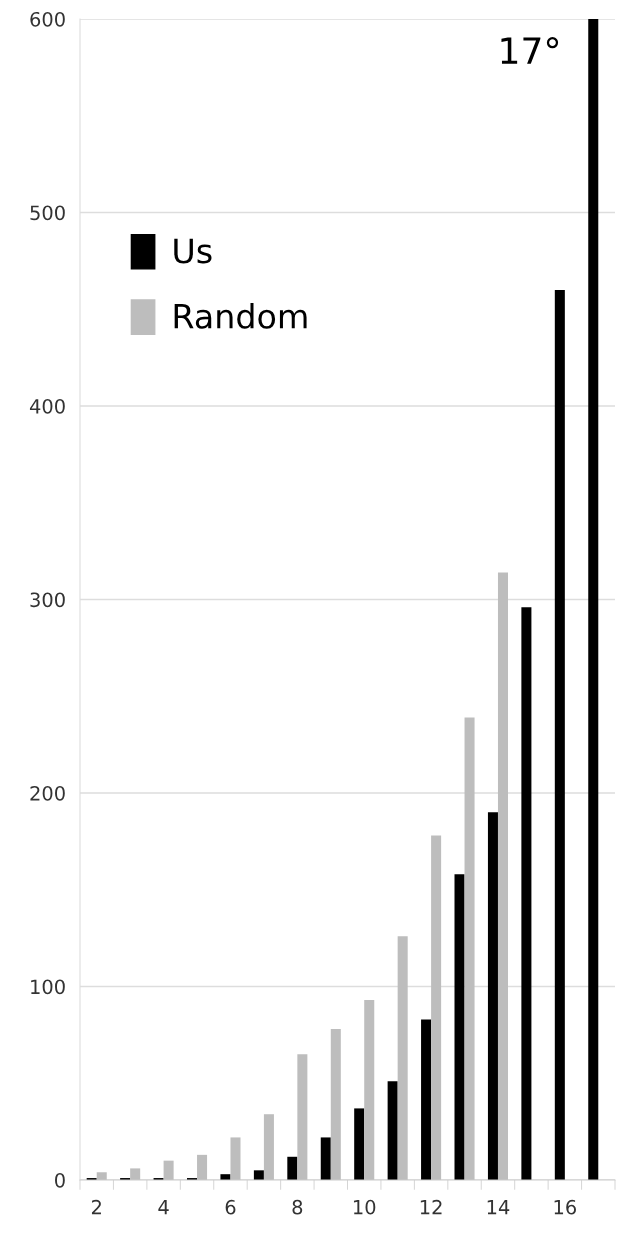  What do you see at coordinates (96, 1207) in the screenshot?
I see `x-tick-label: 2` at bounding box center [96, 1207].